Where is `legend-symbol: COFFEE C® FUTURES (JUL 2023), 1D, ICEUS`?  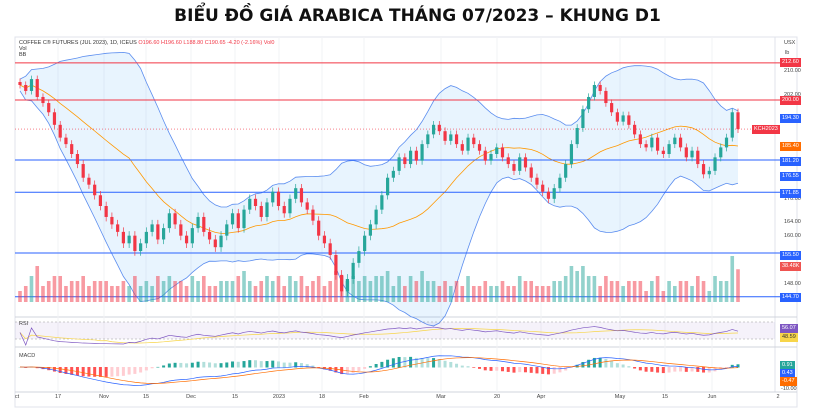 legend-symbol: COFFEE C® FUTURES (JUL 2023), 1D, ICEUS is located at coordinates (78, 43).